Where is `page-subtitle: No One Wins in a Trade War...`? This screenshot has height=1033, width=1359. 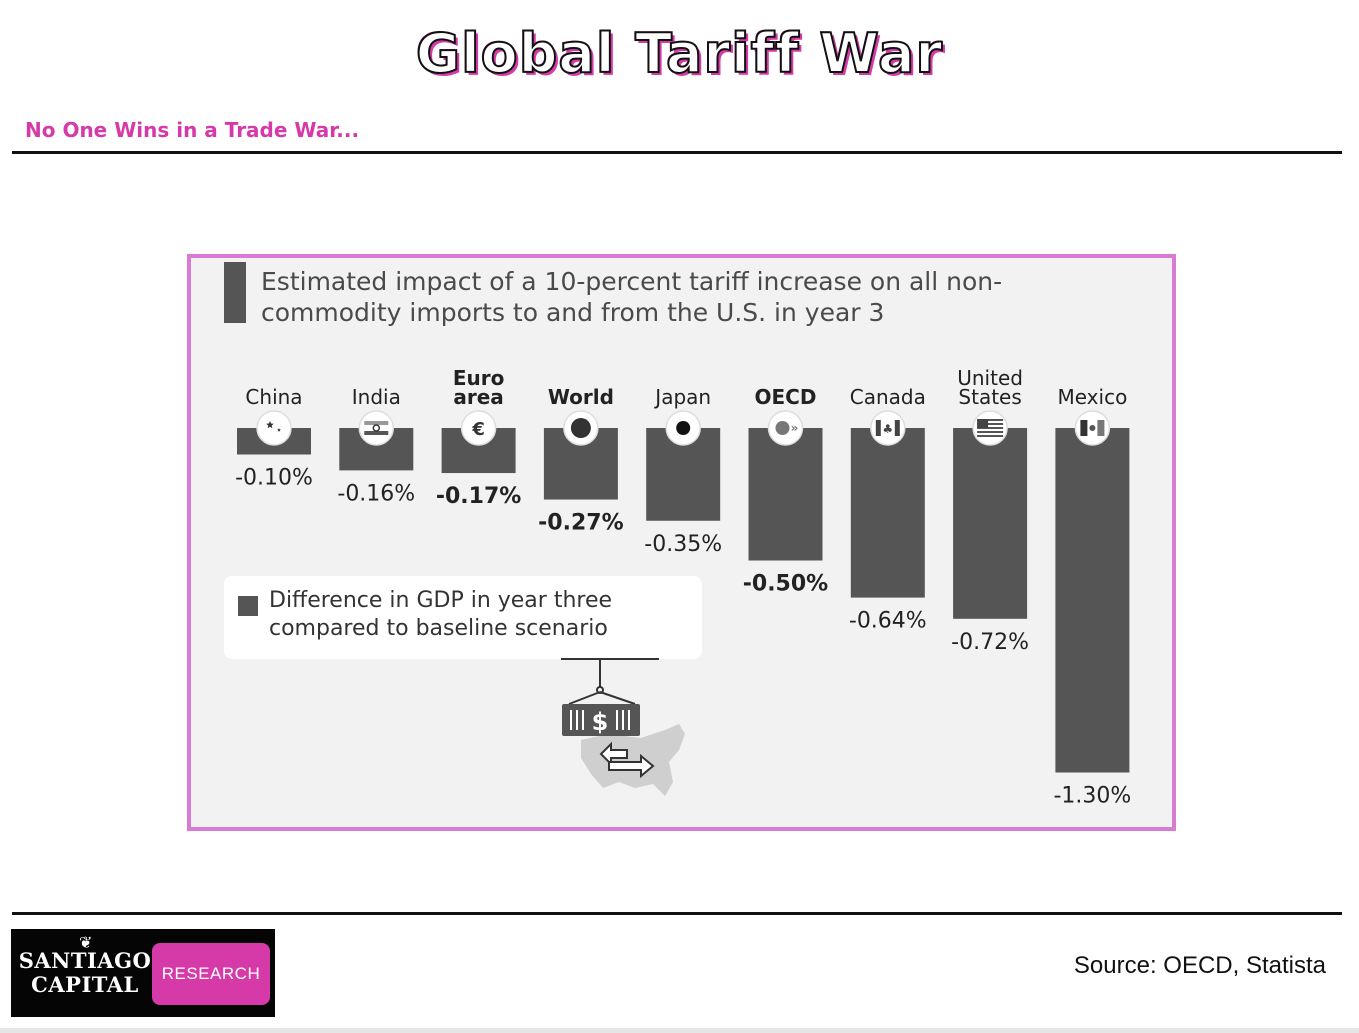 page-subtitle: No One Wins in a Trade War... is located at coordinates (192, 130).